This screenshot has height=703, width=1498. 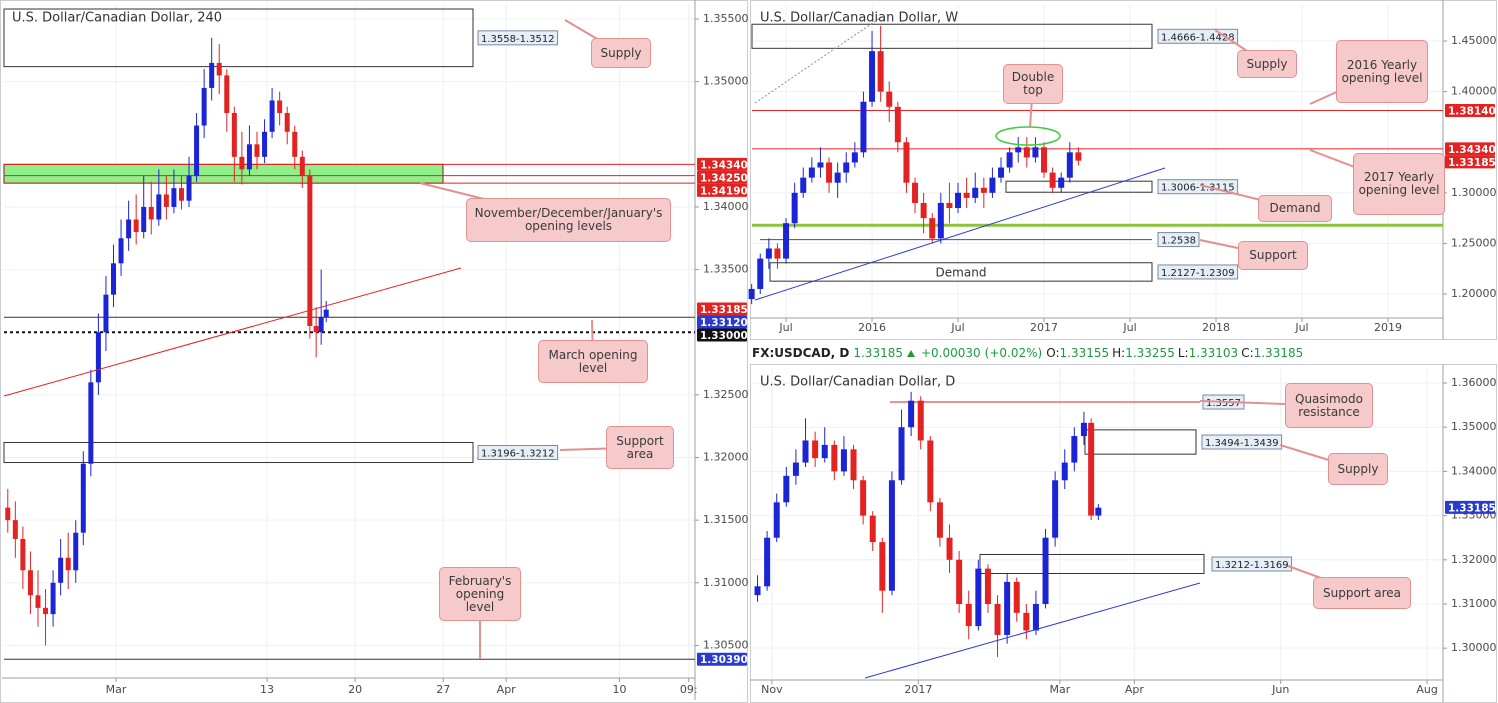 I want to click on y-tick-label: 1.35500, so click(x=726, y=18).